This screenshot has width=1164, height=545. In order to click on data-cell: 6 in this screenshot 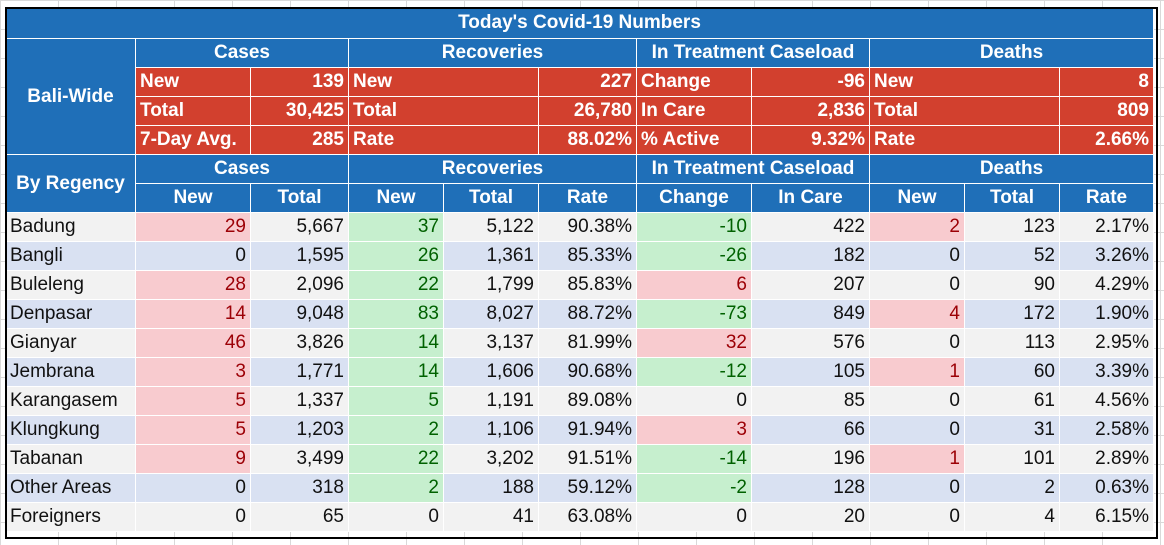, I will do `click(694, 285)`.